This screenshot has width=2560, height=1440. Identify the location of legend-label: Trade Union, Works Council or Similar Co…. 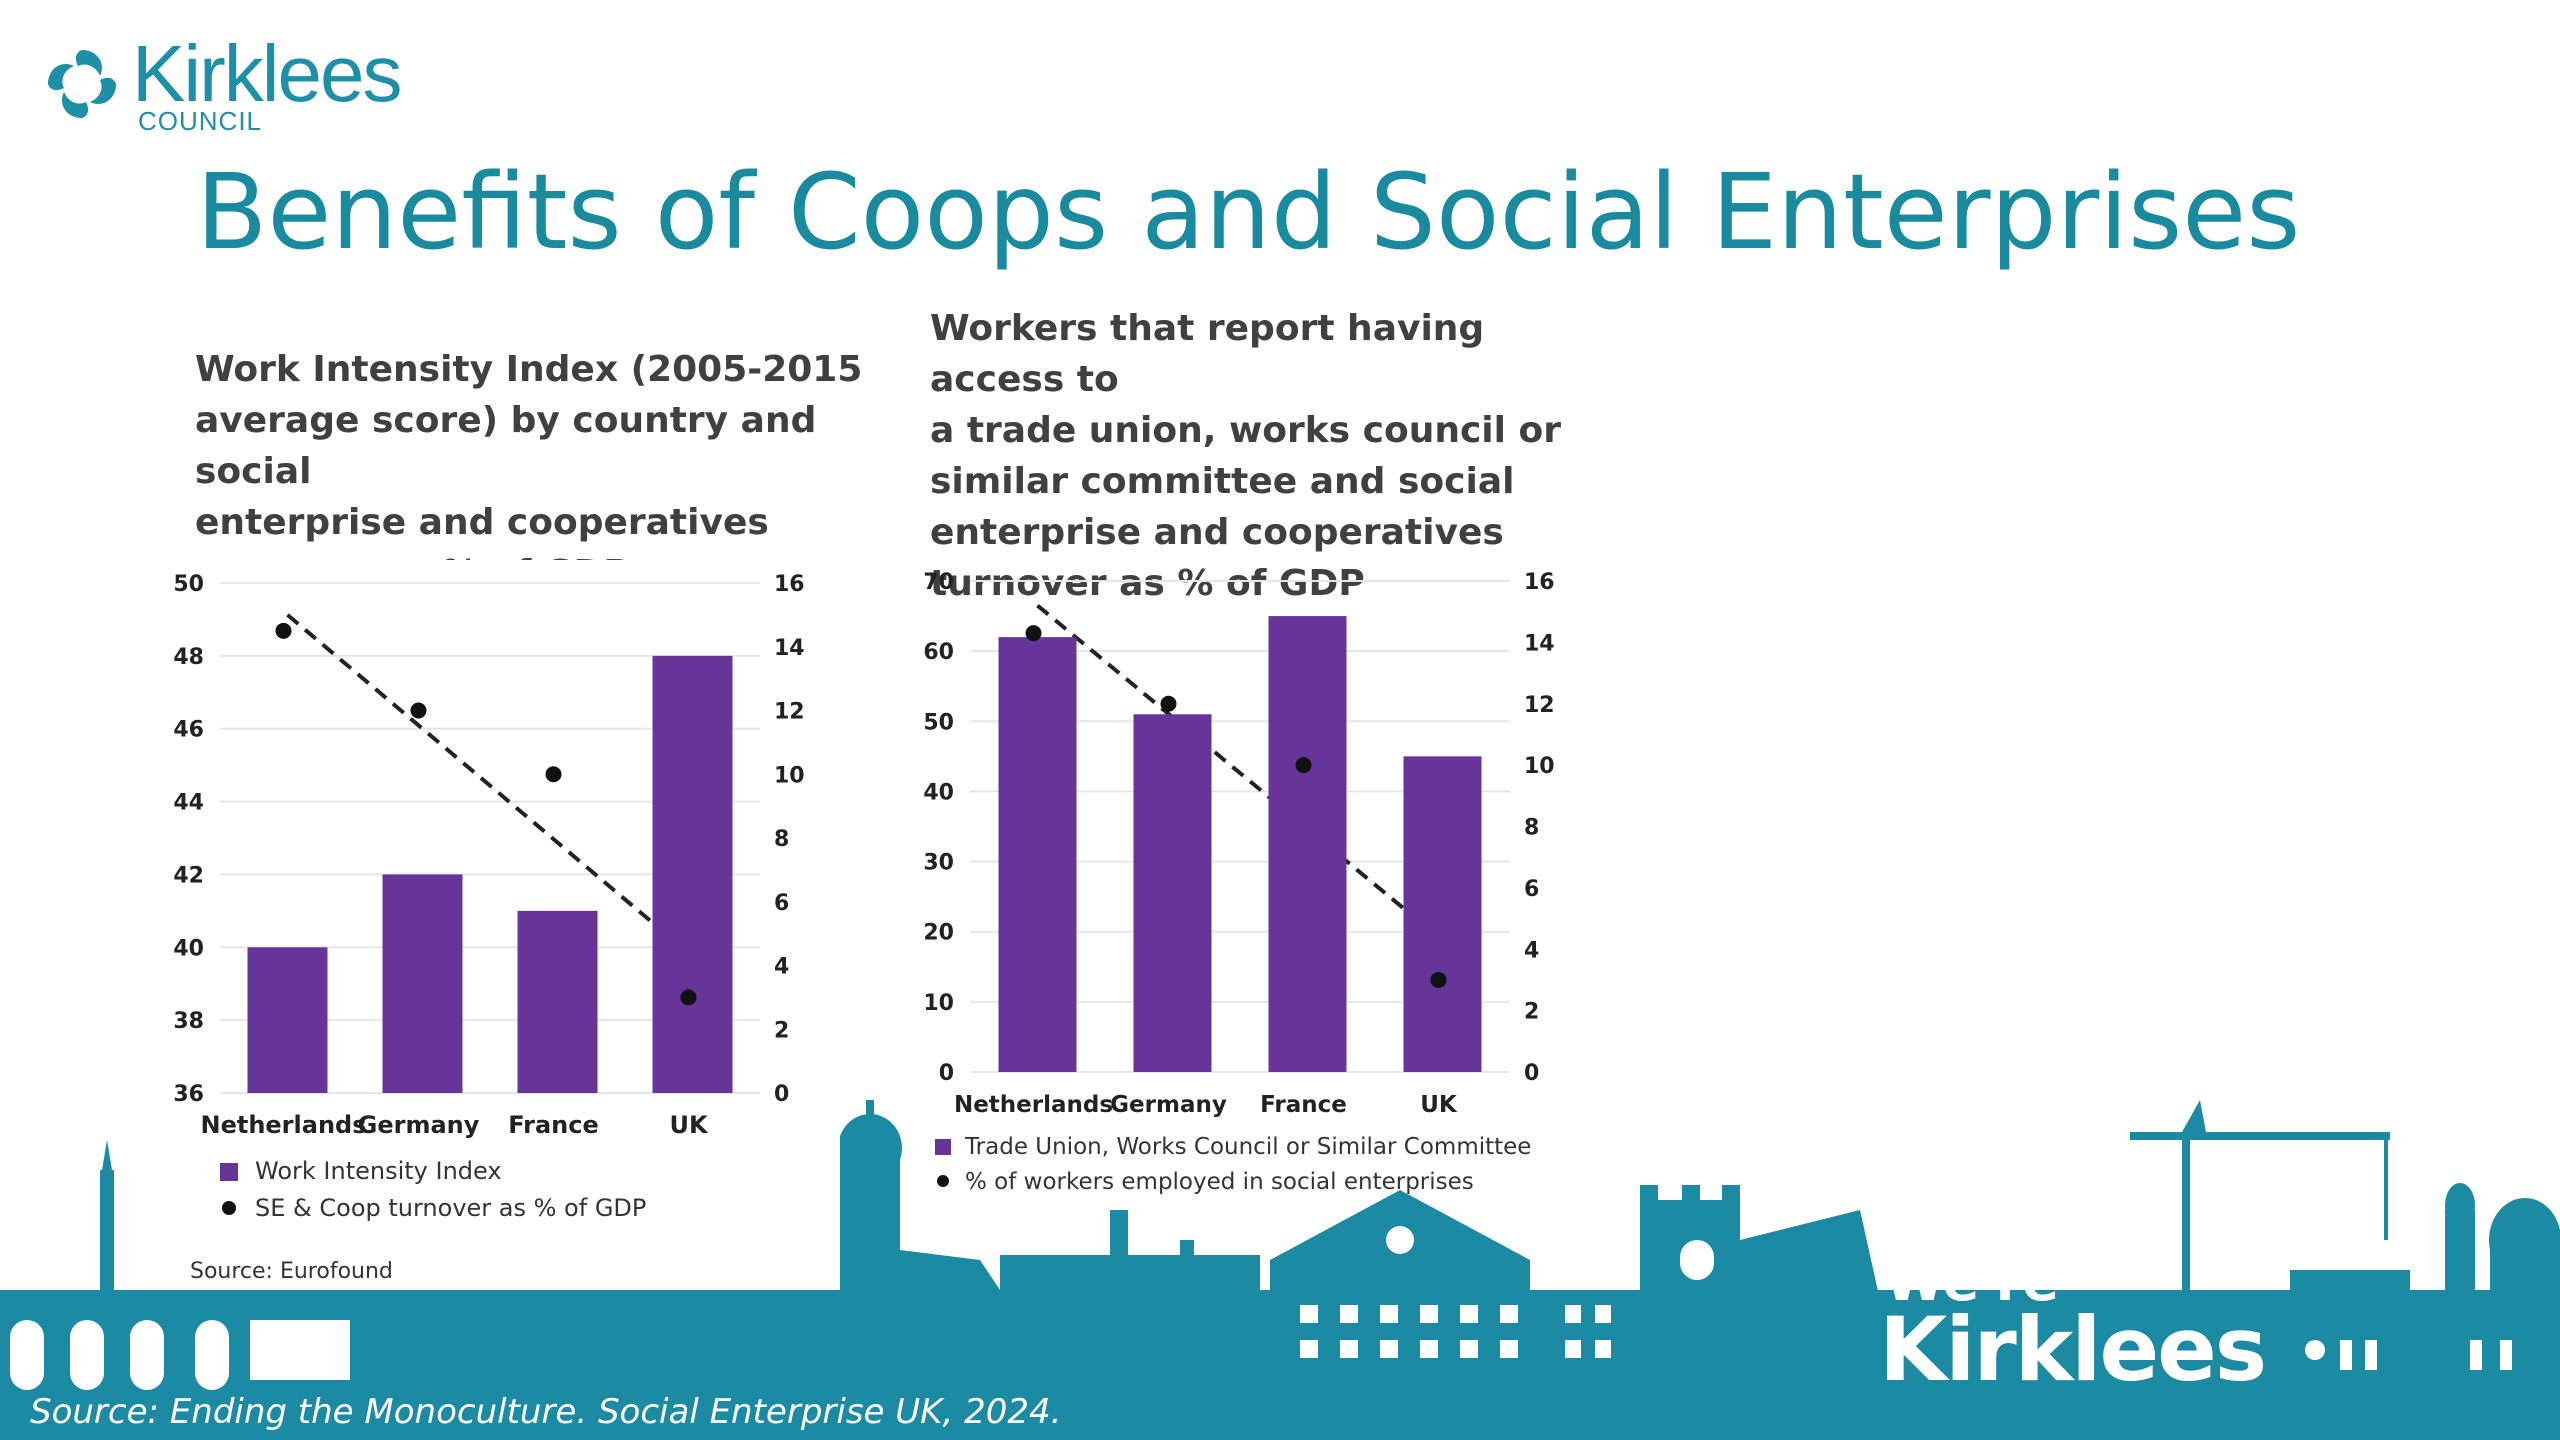
(1247, 1147).